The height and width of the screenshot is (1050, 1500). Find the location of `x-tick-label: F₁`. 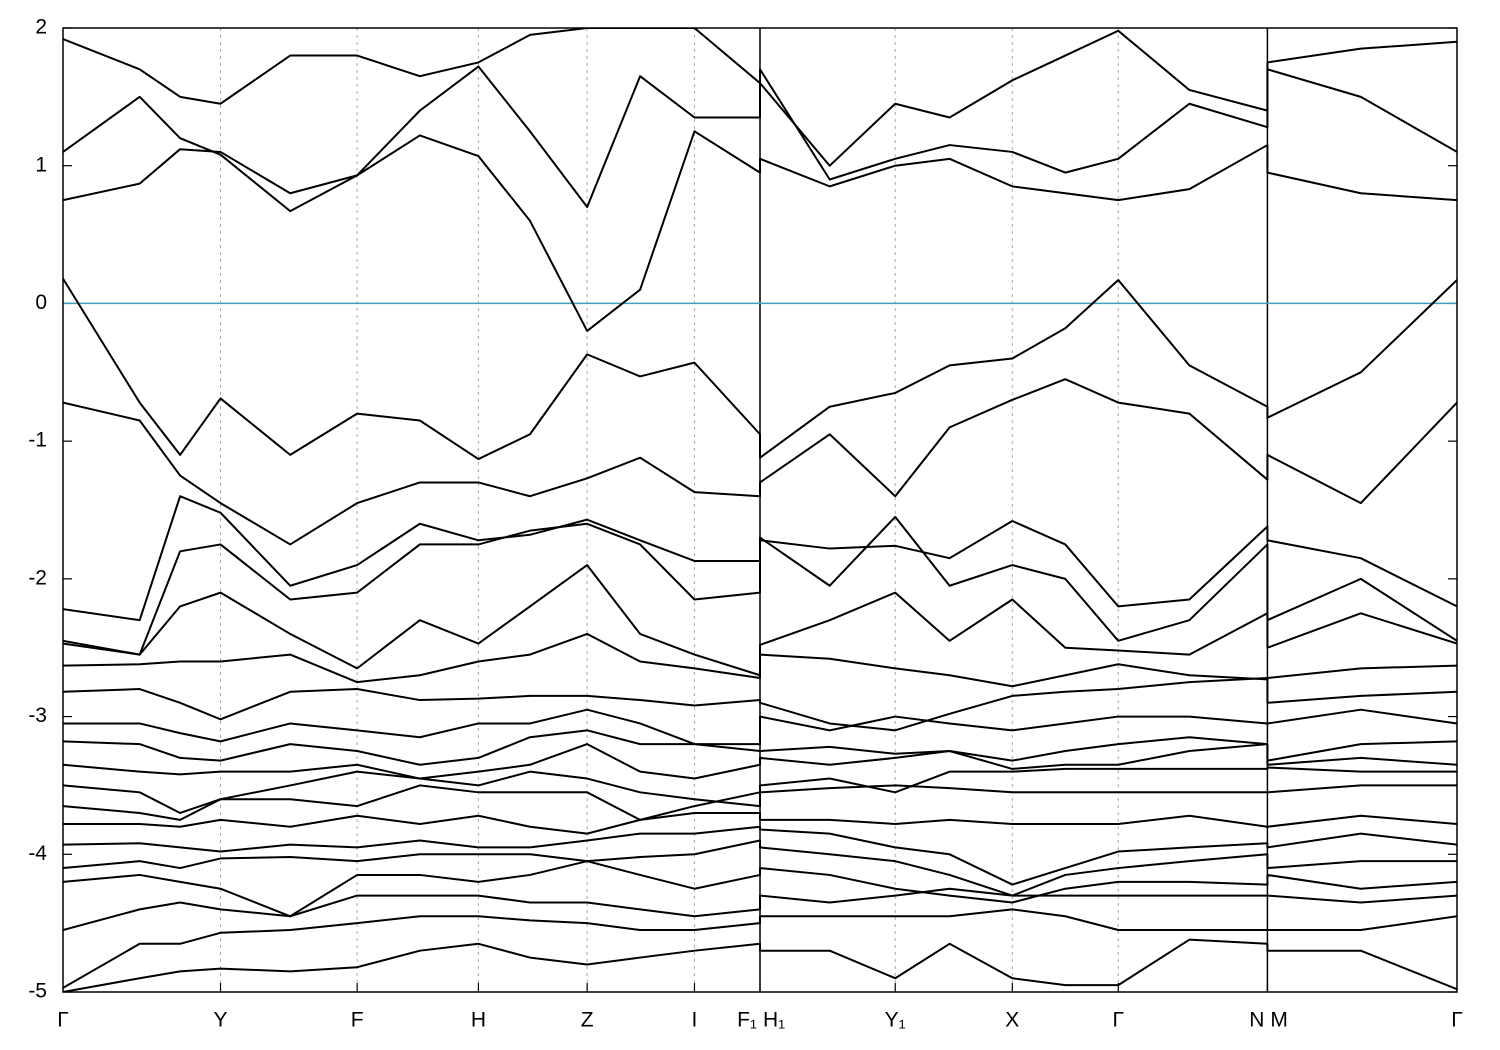

x-tick-label: F₁ is located at coordinates (747, 1020).